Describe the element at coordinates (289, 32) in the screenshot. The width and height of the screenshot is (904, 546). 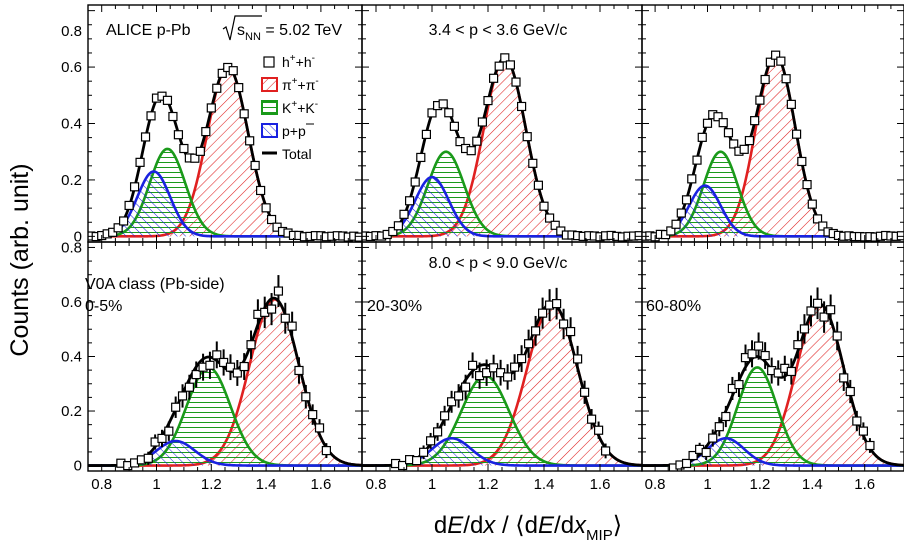
I see `svg-text: sNN = 5.02 TeV` at that location.